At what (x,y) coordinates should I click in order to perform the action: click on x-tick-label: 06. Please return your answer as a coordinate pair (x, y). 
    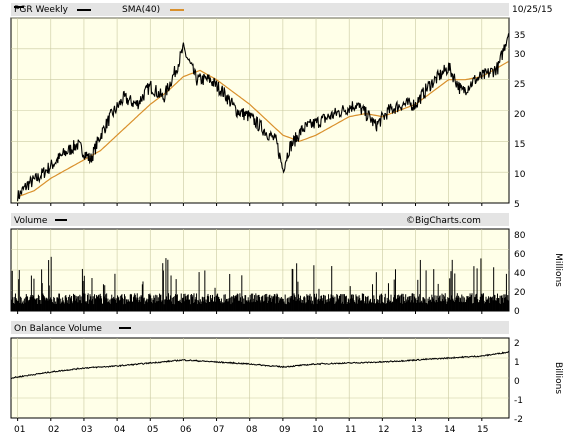
    Looking at the image, I should click on (186, 430).